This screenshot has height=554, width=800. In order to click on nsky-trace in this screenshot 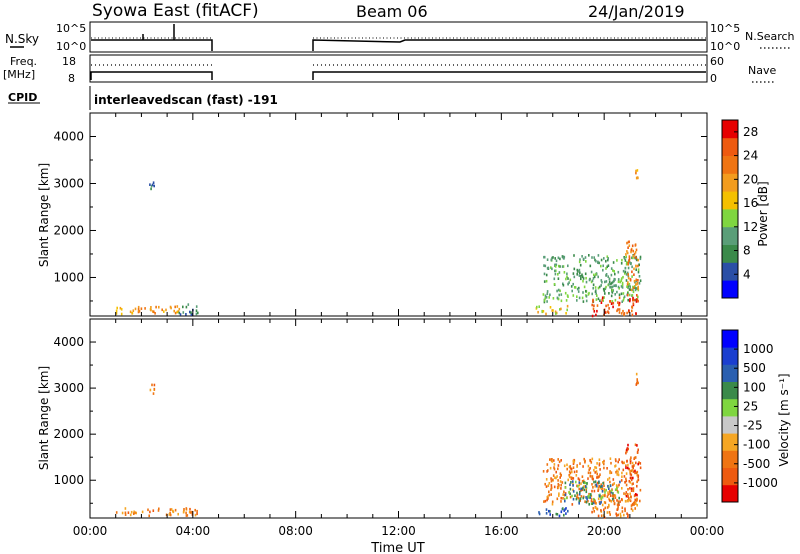, I will do `click(398, 45)`.